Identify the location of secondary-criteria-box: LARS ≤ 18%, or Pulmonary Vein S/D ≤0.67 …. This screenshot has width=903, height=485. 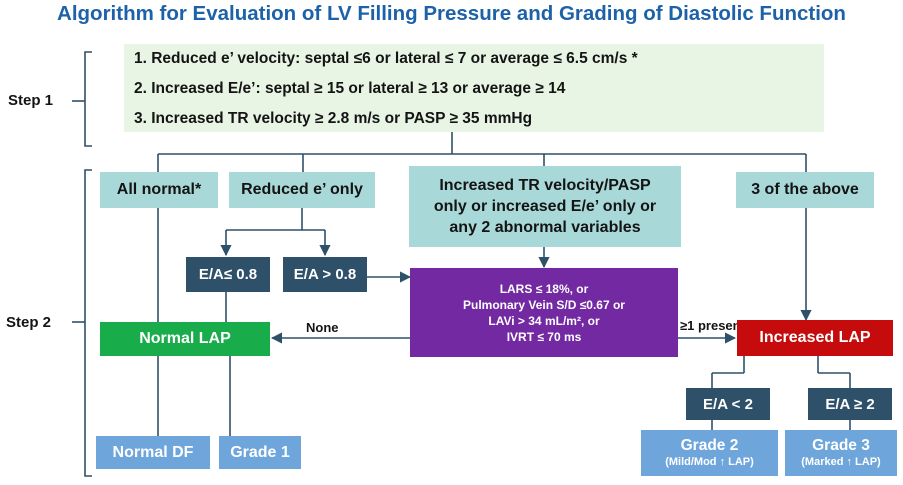
(544, 312).